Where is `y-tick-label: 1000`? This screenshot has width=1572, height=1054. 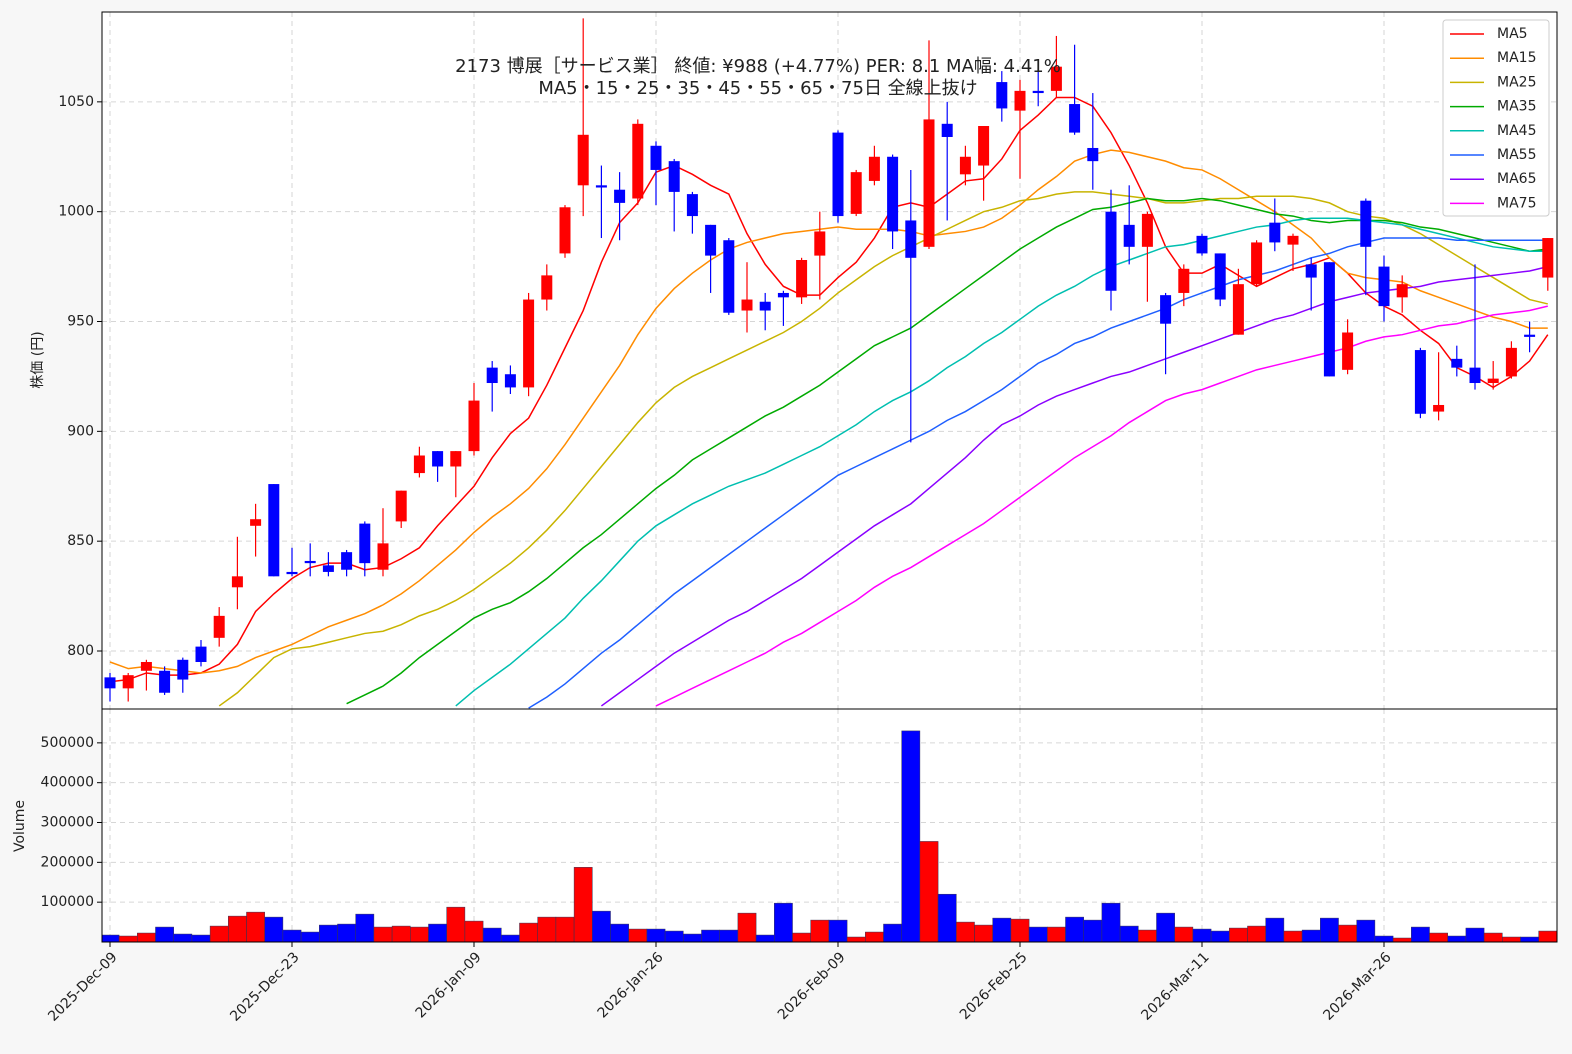
y-tick-label: 1000 is located at coordinates (76, 212).